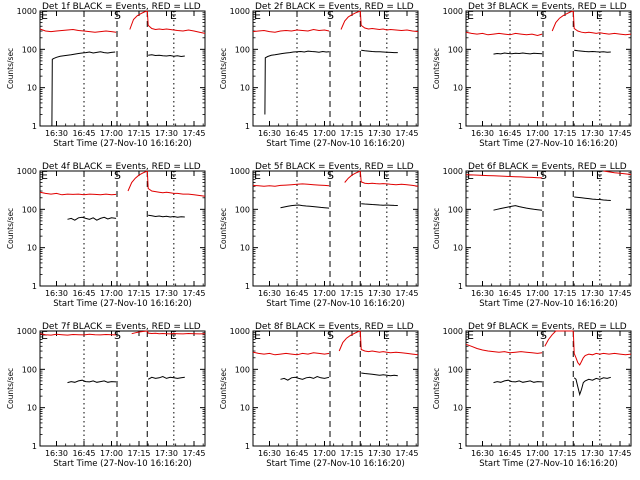 Image resolution: width=640 pixels, height=480 pixels. Describe the element at coordinates (334, 7) in the screenshot. I see `panel-title: Det 2f BLACK = Events, RED = LLD` at that location.